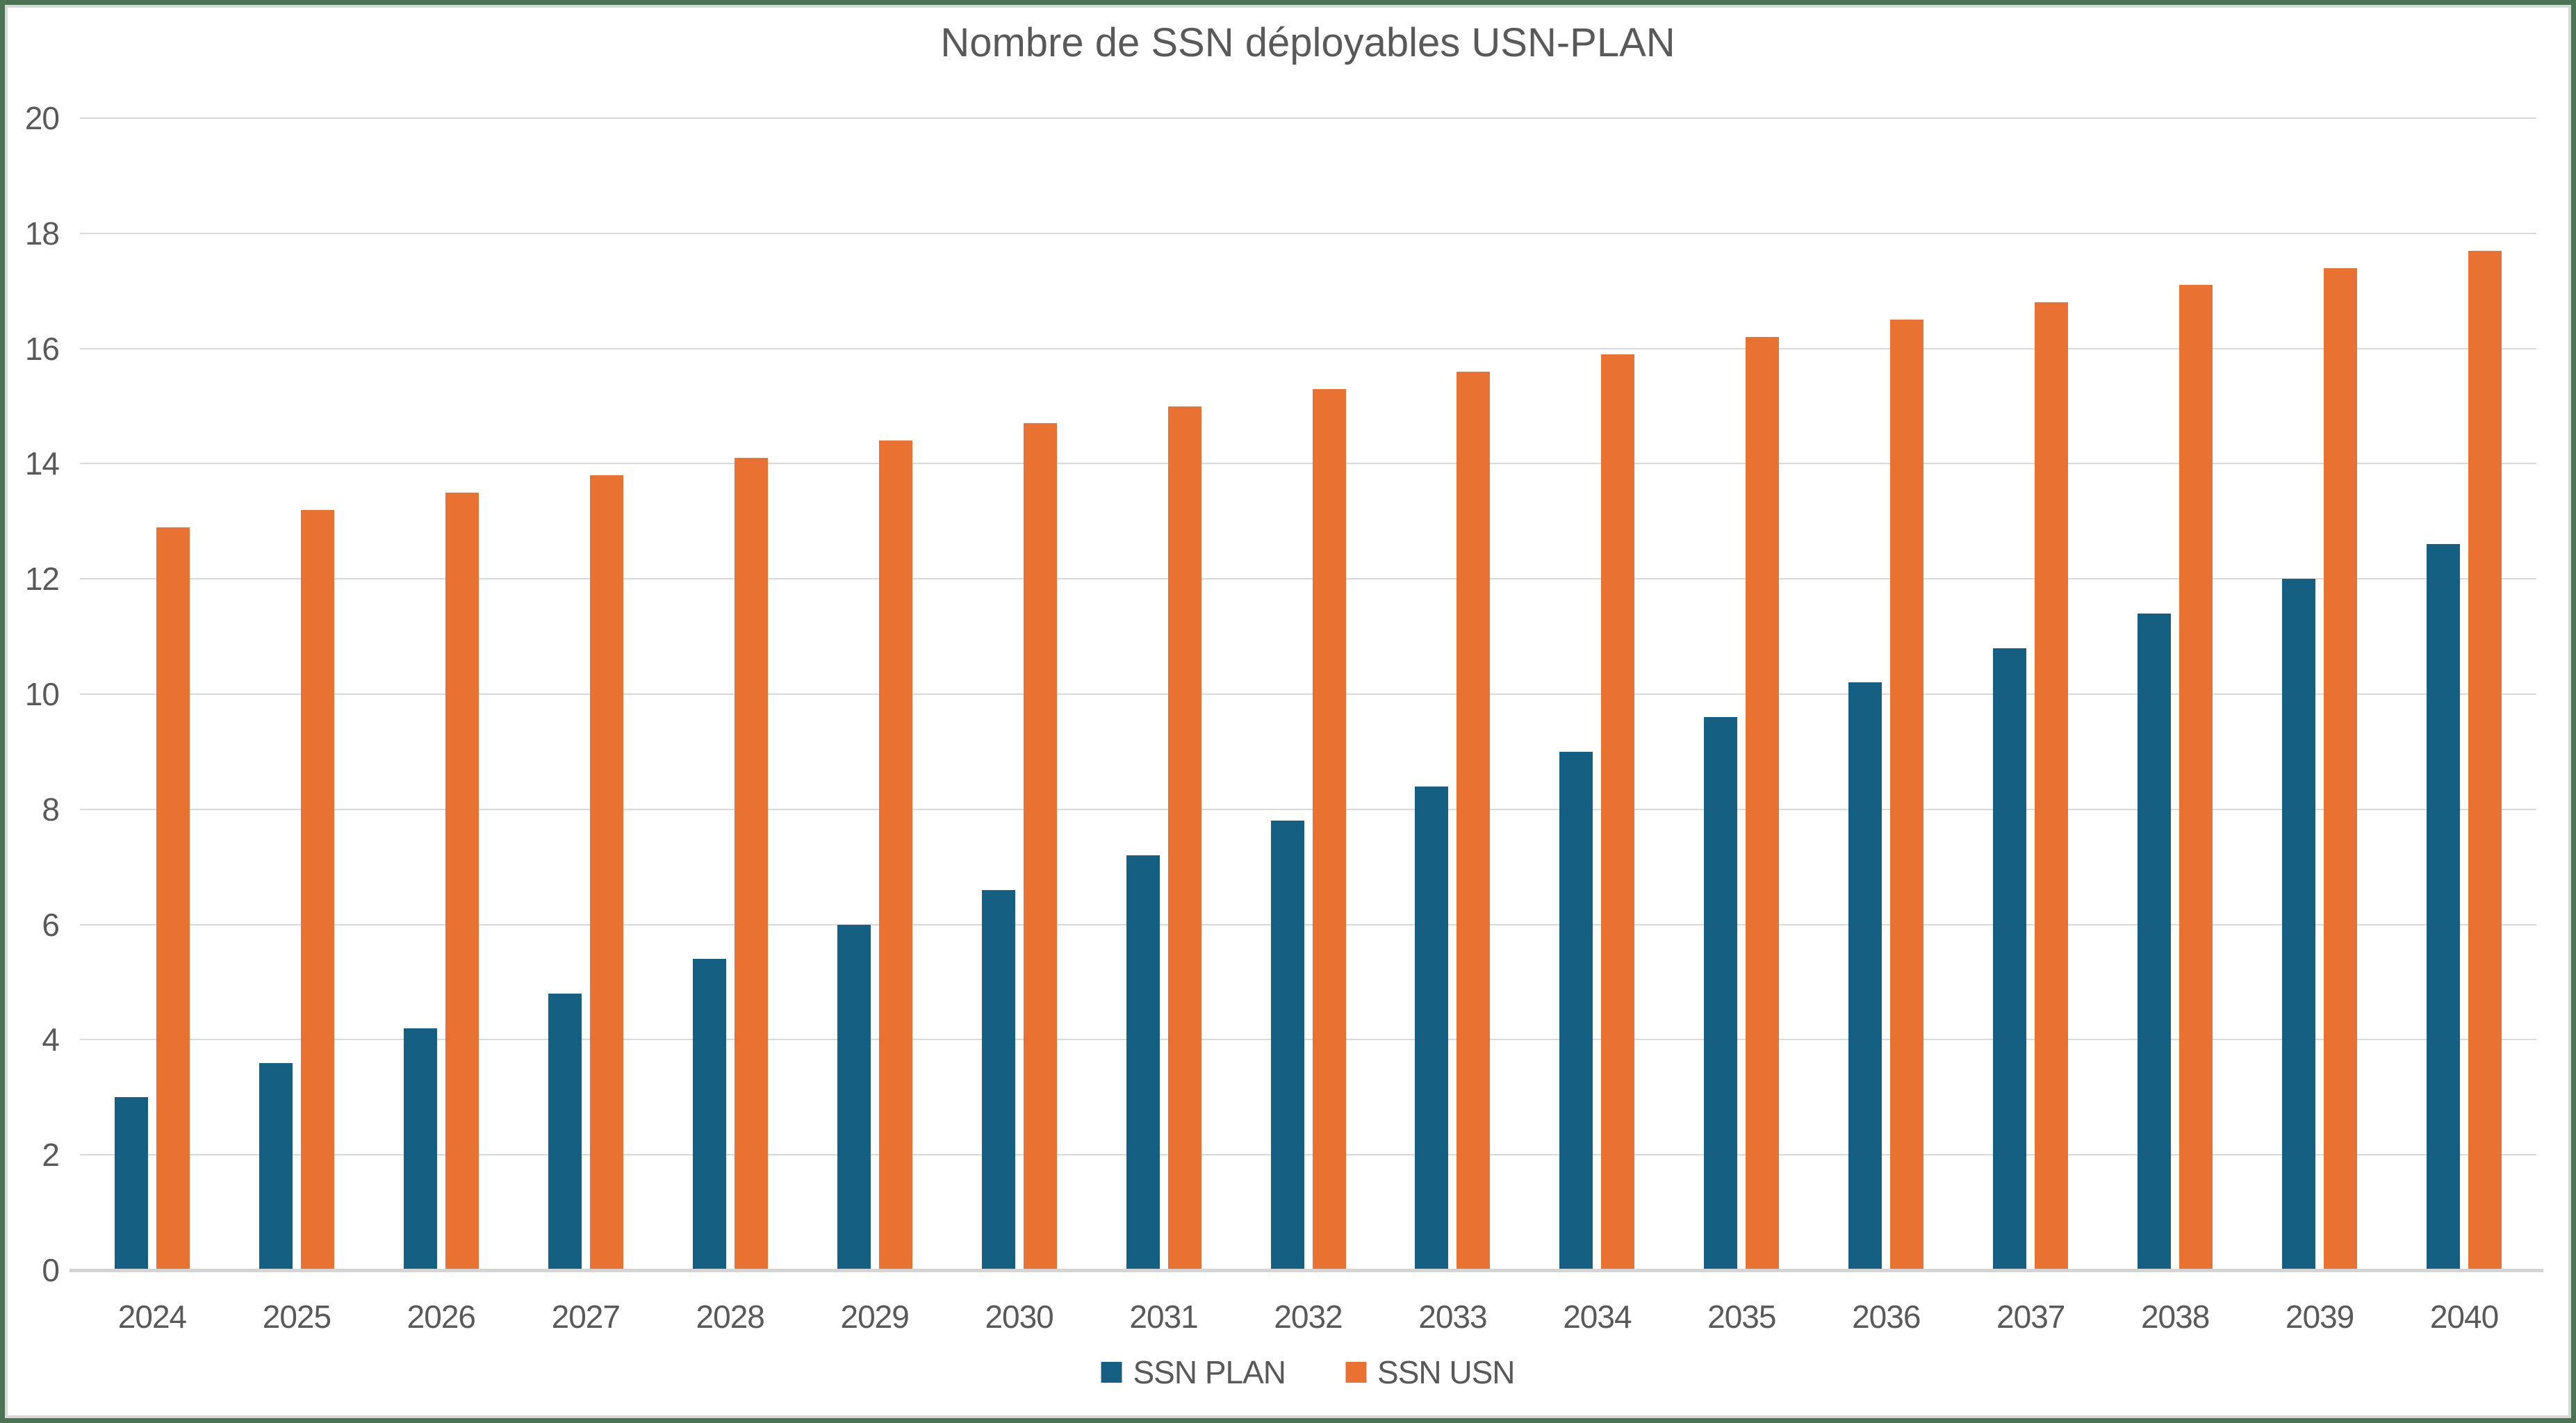 This screenshot has width=2576, height=1423. What do you see at coordinates (51, 1270) in the screenshot?
I see `y-tick-label-0: 0` at bounding box center [51, 1270].